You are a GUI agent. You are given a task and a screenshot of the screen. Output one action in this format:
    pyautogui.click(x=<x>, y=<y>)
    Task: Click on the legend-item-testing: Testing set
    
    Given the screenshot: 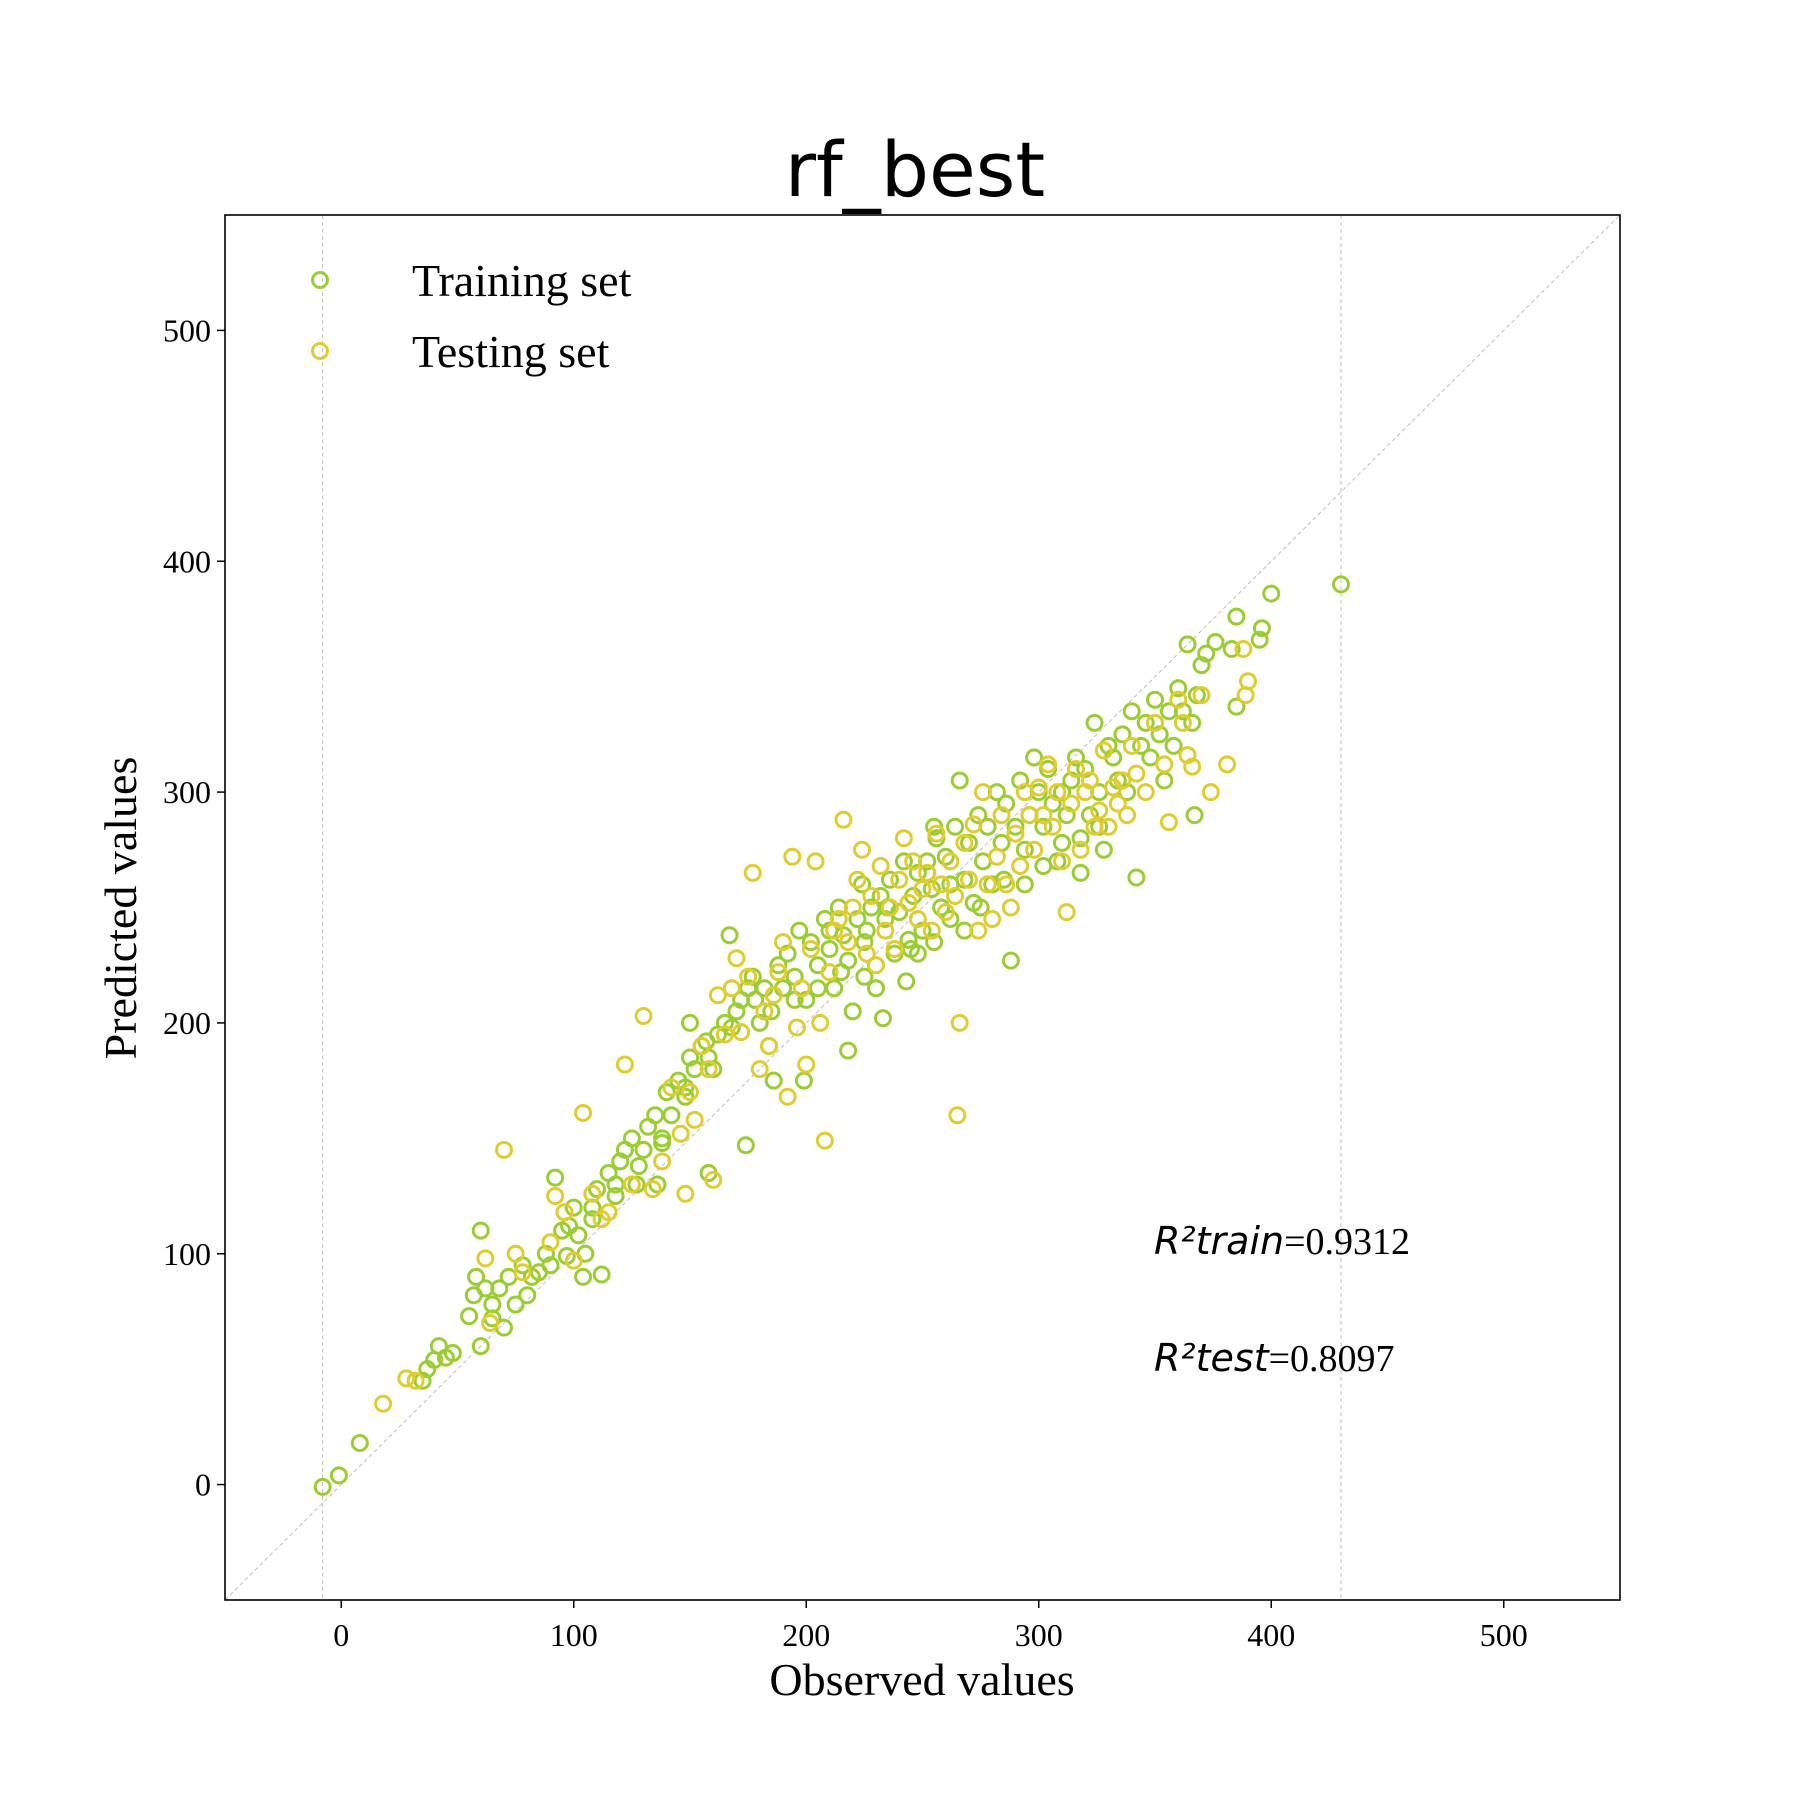 What is the action you would take?
    pyautogui.click(x=460, y=351)
    